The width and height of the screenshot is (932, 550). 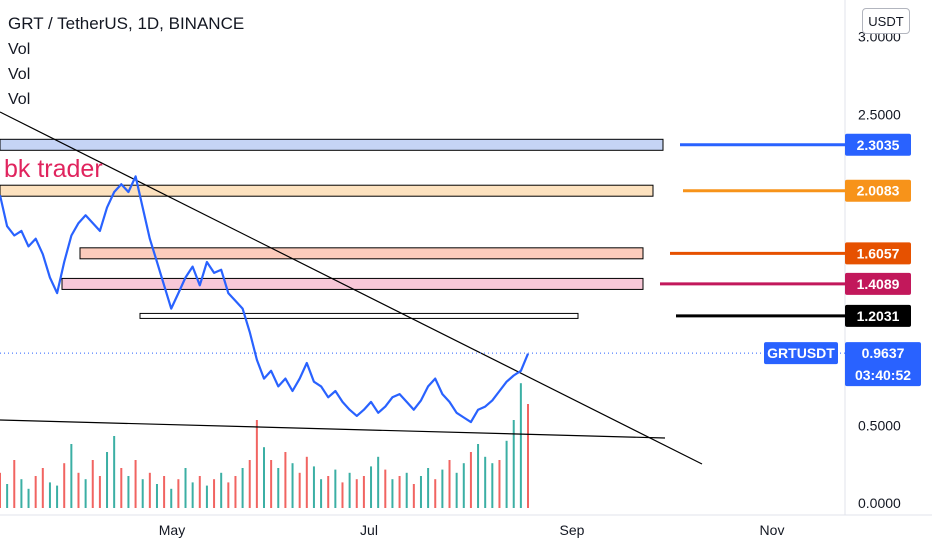 I want to click on volume-indicator-3: Vol, so click(x=19, y=99).